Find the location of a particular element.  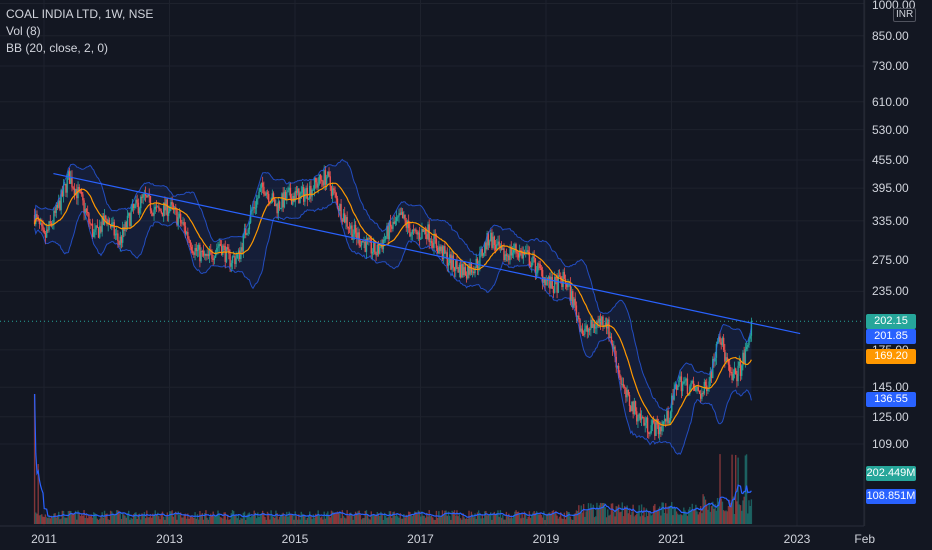

legend-volume: Vol (8) is located at coordinates (23, 31).